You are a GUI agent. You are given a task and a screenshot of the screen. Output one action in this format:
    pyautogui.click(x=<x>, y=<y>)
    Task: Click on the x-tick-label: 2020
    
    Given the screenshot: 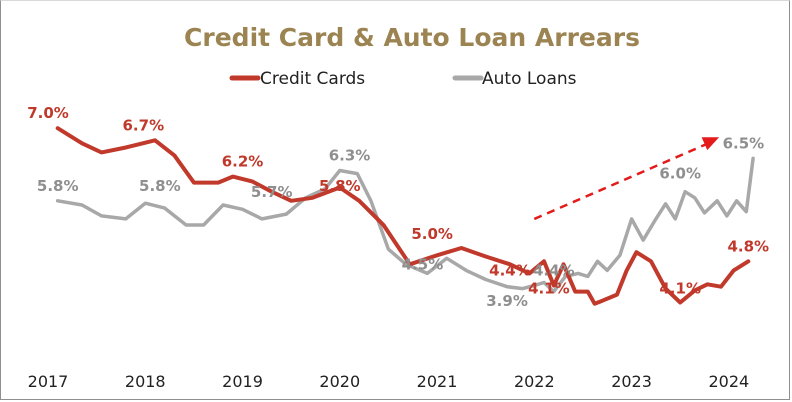 What is the action you would take?
    pyautogui.click(x=339, y=381)
    